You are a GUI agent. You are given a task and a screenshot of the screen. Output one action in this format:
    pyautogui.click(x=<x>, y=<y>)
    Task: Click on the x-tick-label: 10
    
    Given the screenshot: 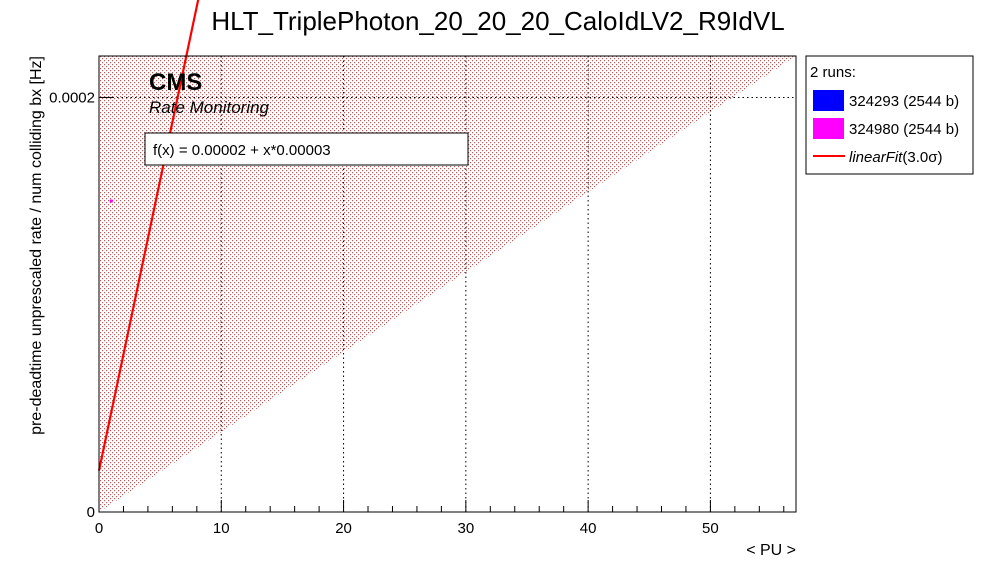 What is the action you would take?
    pyautogui.click(x=221, y=528)
    